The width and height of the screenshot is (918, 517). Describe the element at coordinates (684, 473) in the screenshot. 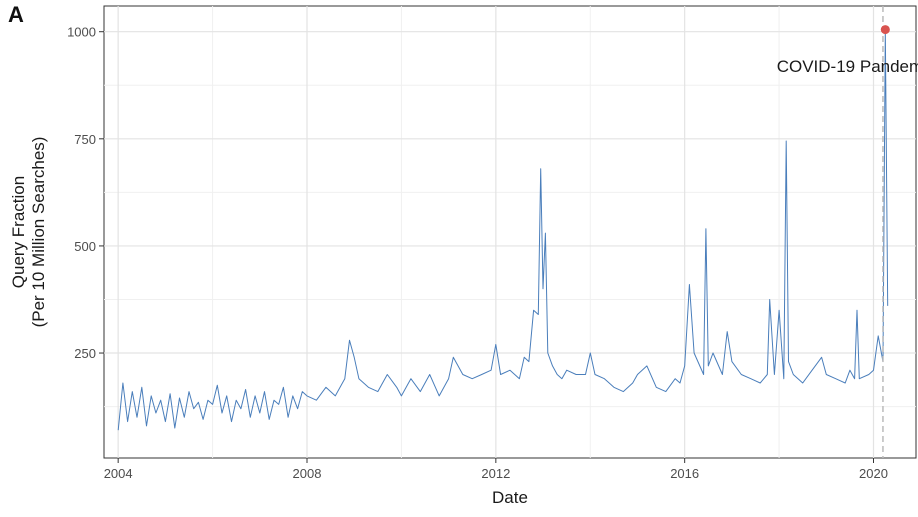

I see `x-tick-label: 2016` at that location.